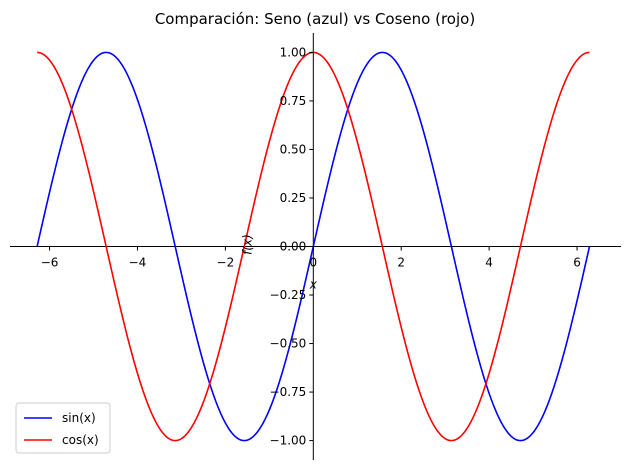 This screenshot has height=470, width=630. Describe the element at coordinates (288, 392) in the screenshot. I see `y-tick-label: −0.75` at that location.